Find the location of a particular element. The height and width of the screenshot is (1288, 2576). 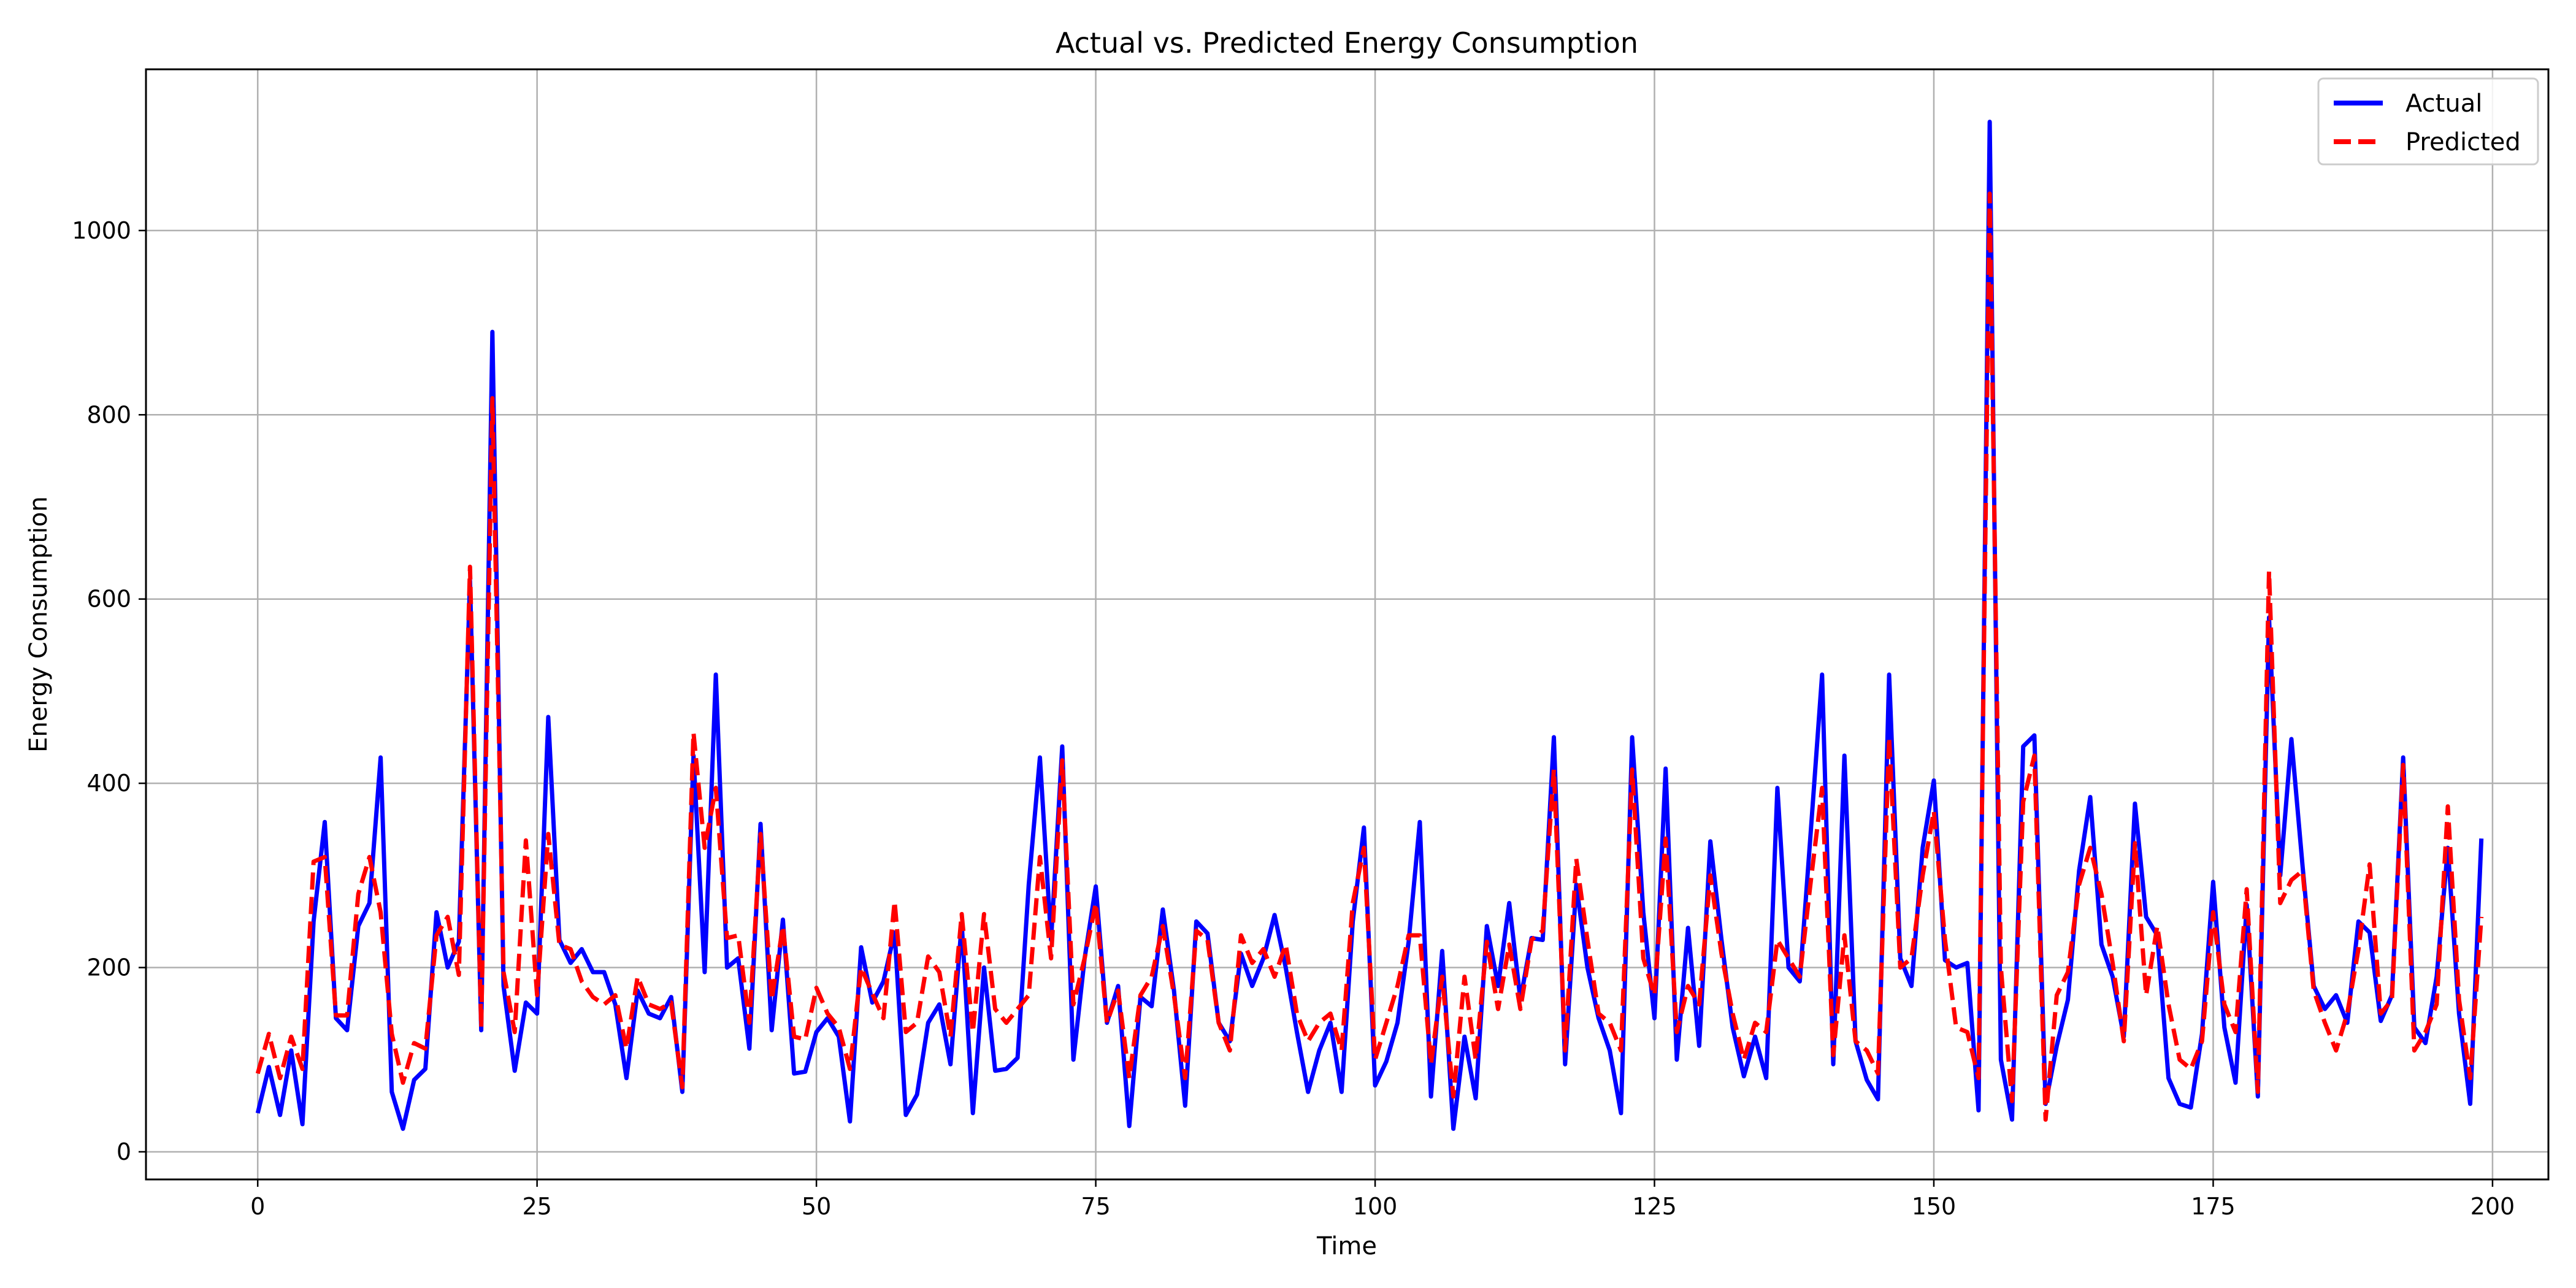

x-tick-label: 25 is located at coordinates (536, 1206).